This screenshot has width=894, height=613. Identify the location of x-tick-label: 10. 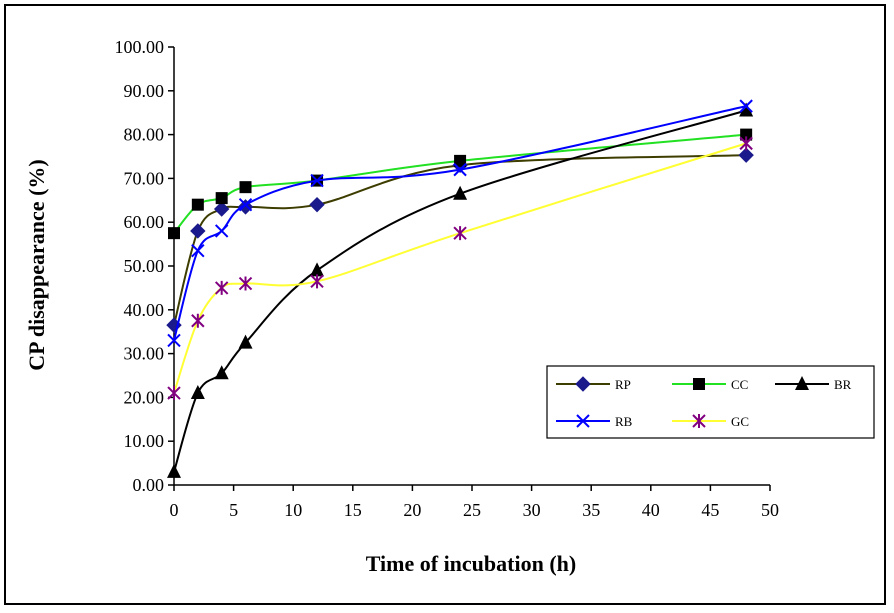
(293, 510).